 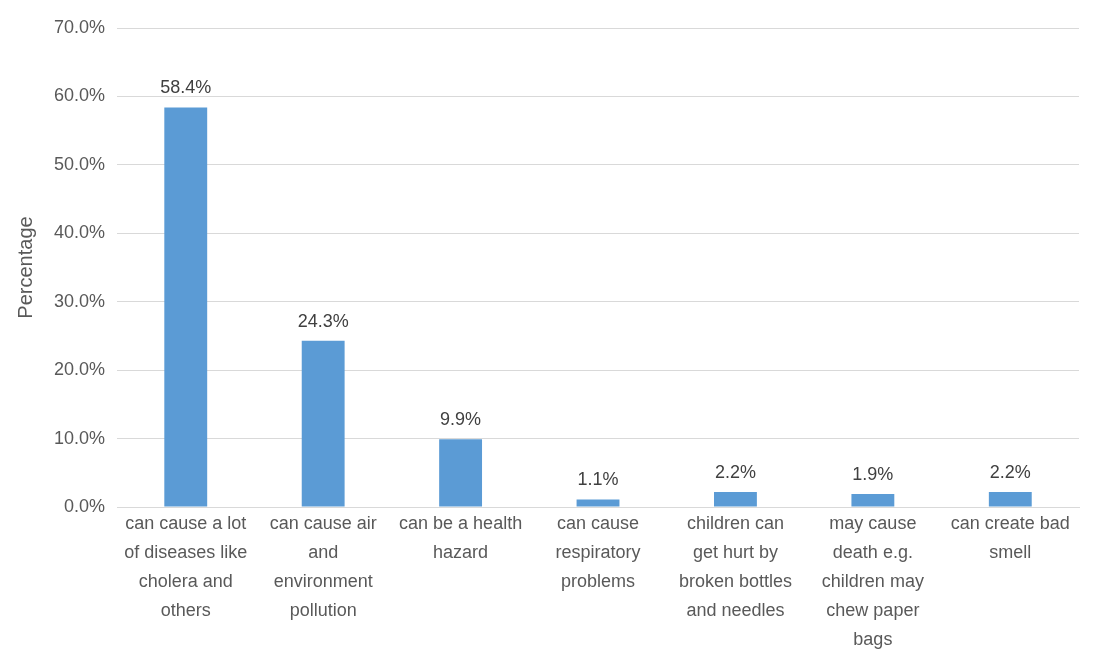 I want to click on data-label: 24.3%, so click(x=323, y=320).